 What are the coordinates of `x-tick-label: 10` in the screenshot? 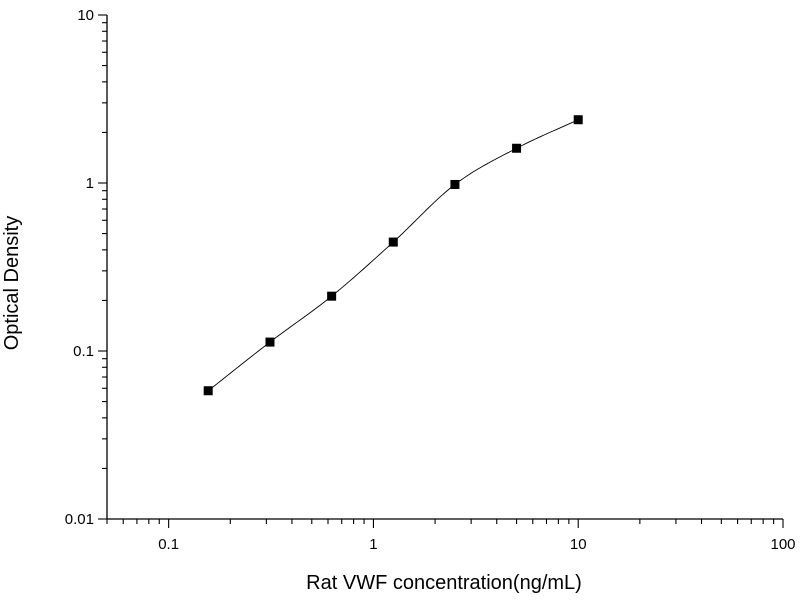 It's located at (578, 544).